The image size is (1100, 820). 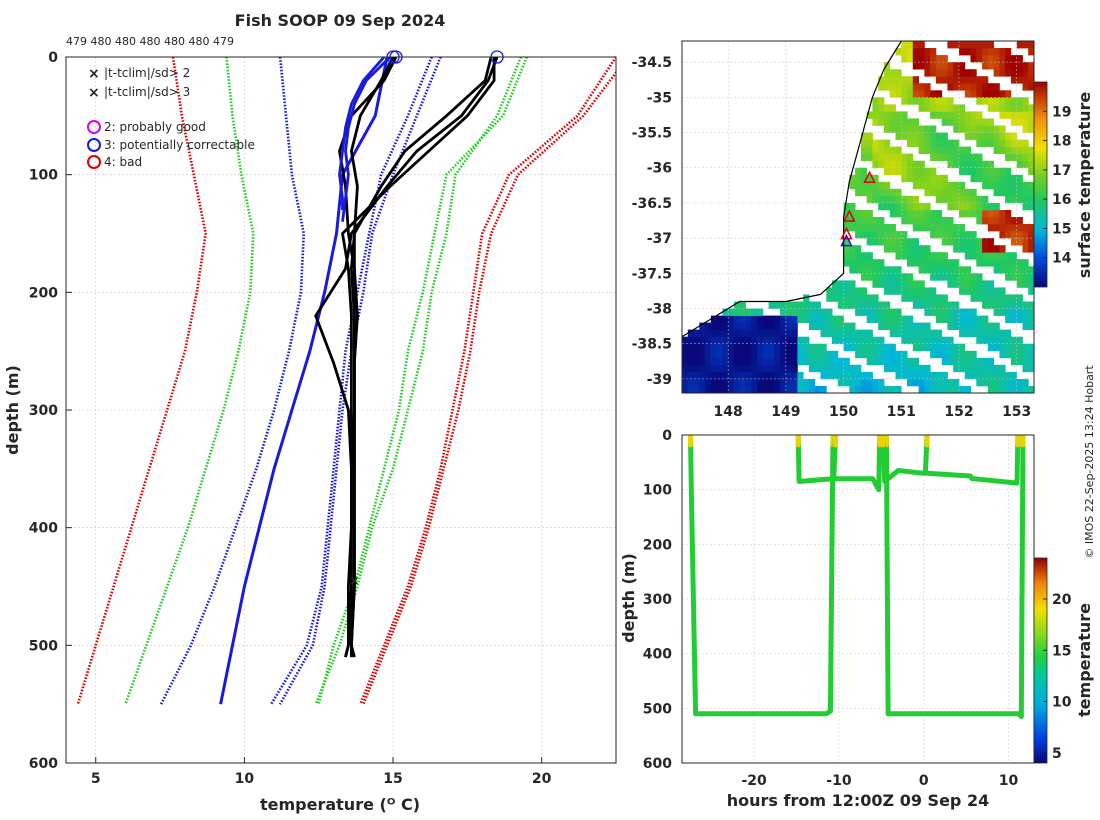 I want to click on map-ytick-label: -38, so click(x=659, y=310).